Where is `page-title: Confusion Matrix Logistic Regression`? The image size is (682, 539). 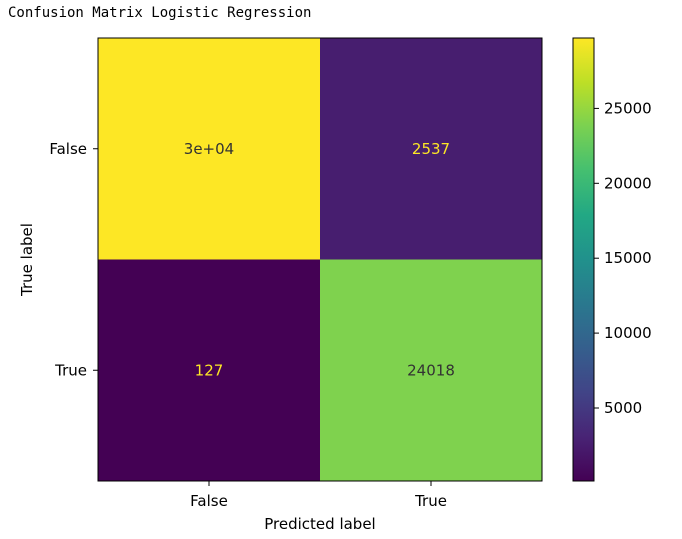
page-title: Confusion Matrix Logistic Regression is located at coordinates (160, 13).